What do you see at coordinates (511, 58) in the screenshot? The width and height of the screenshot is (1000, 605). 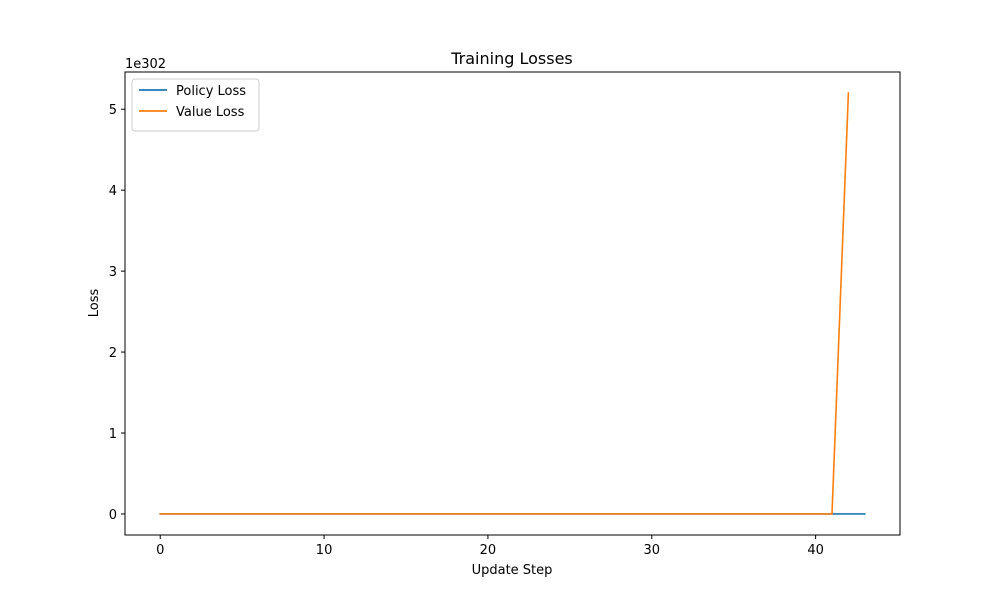 I see `chart-title: Training Losses` at bounding box center [511, 58].